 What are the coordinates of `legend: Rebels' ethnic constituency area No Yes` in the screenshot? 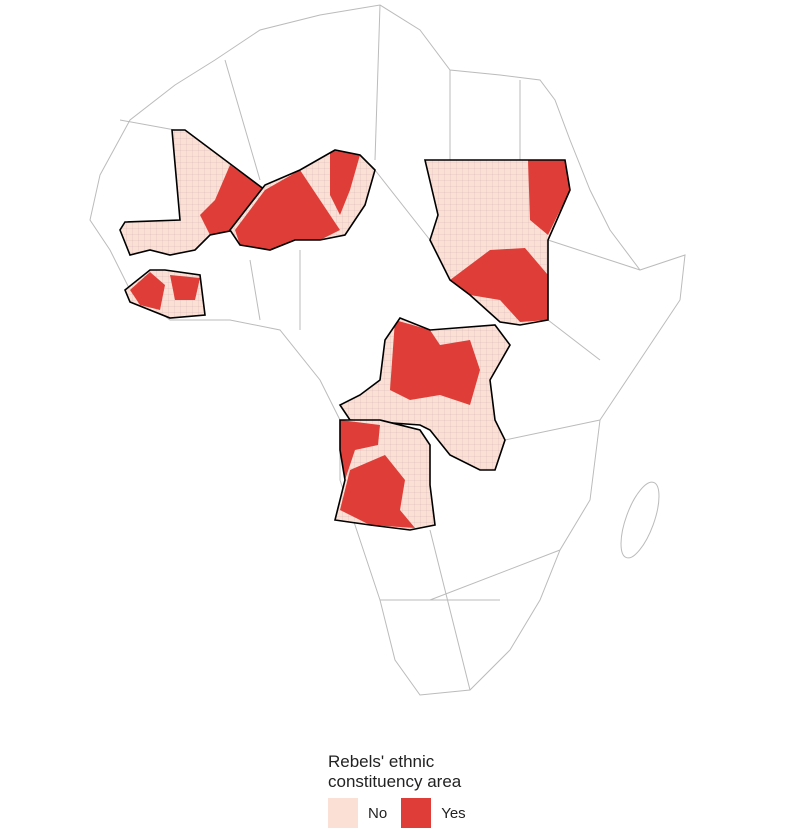 It's located at (413, 792).